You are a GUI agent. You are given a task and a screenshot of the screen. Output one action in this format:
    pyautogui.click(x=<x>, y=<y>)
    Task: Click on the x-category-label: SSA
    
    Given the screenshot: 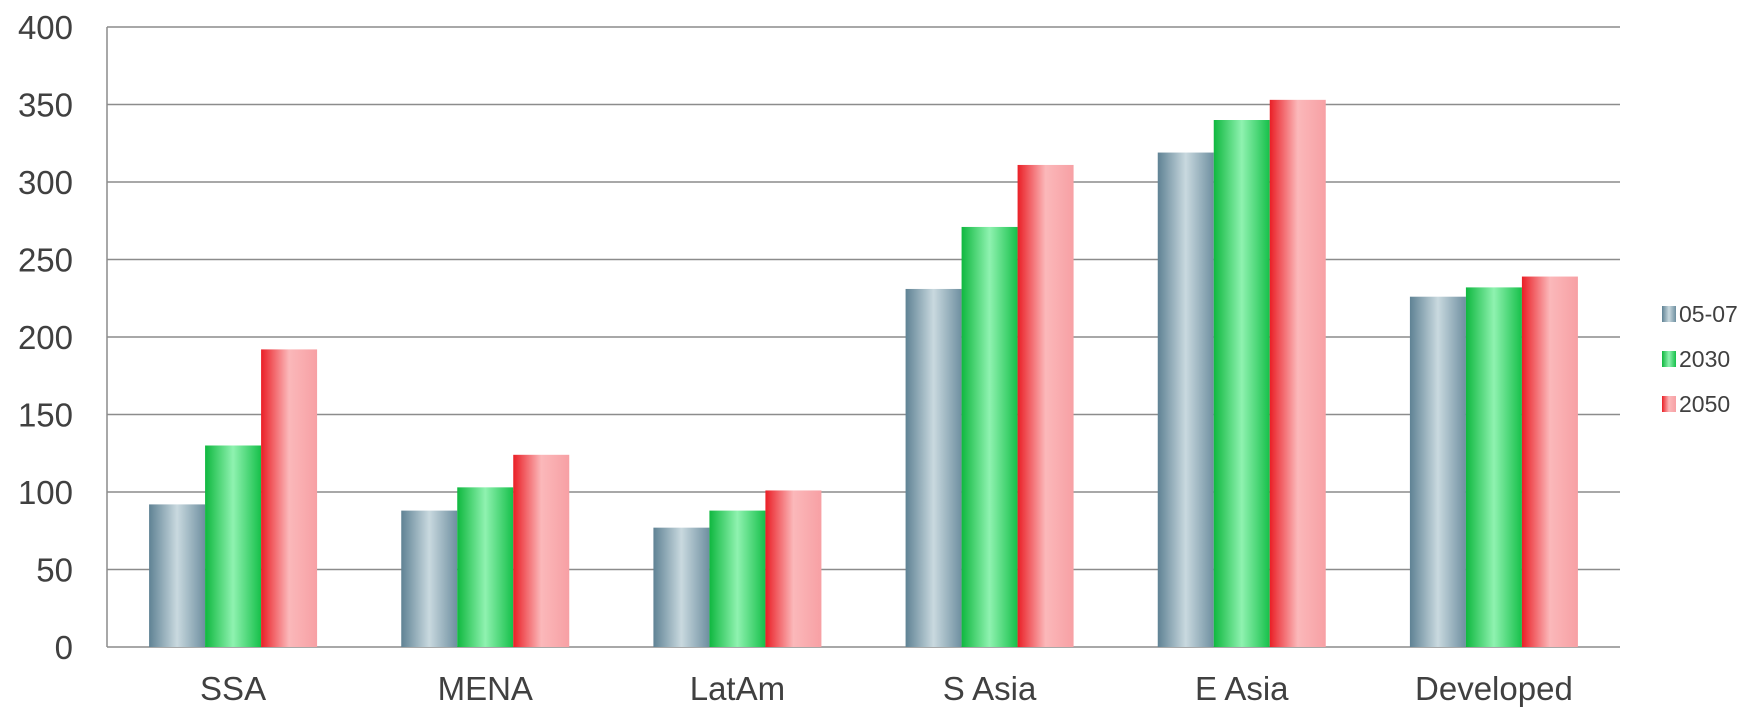 What is the action you would take?
    pyautogui.click(x=233, y=688)
    